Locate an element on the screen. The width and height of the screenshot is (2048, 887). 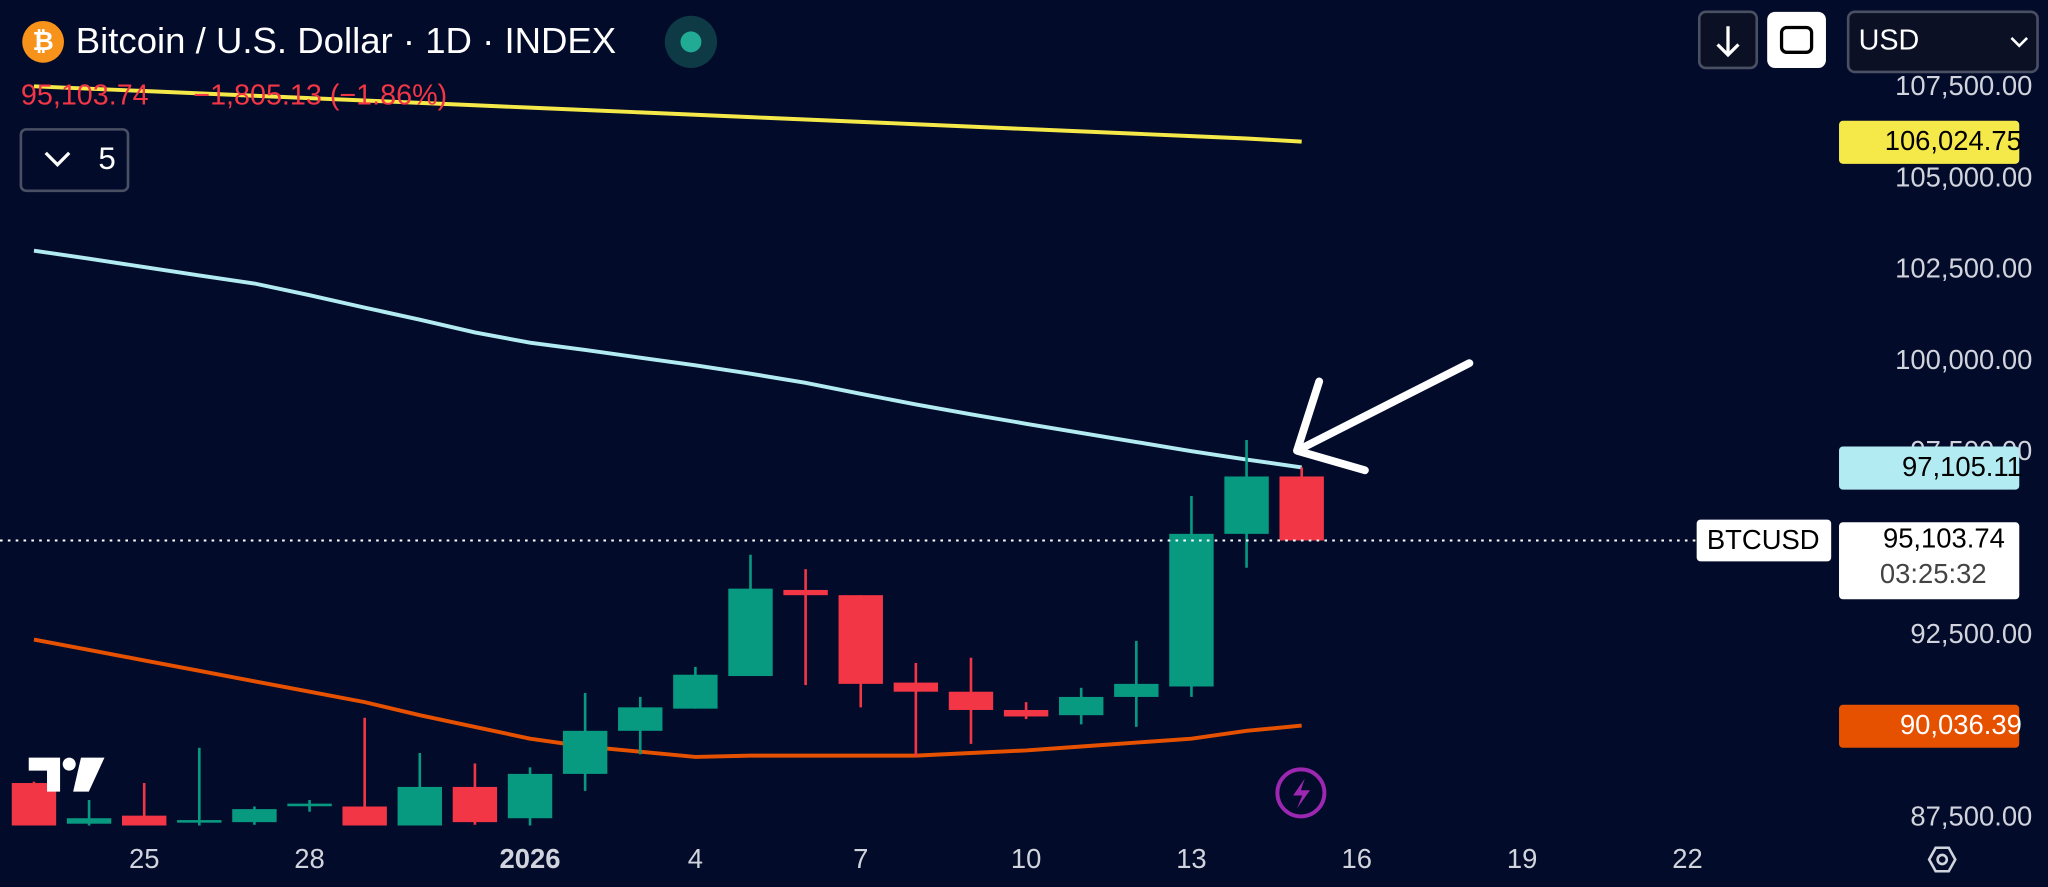
ma-value-label: 90,036.39 is located at coordinates (1961, 724).